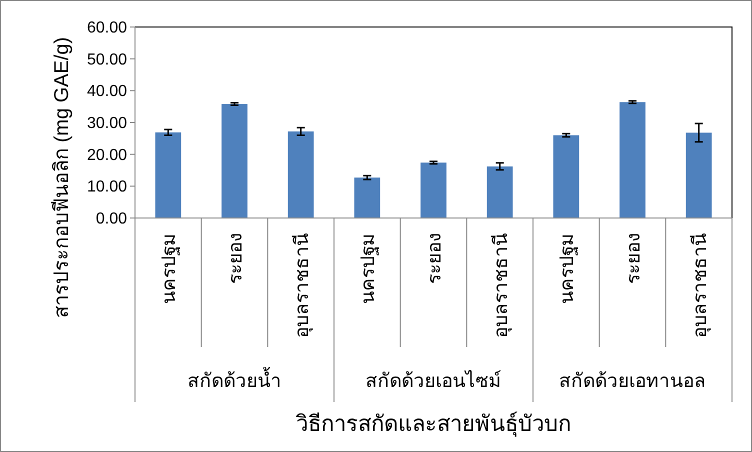 Image resolution: width=752 pixels, height=452 pixels. What do you see at coordinates (107, 155) in the screenshot?
I see `y-tick-label: 20.00` at bounding box center [107, 155].